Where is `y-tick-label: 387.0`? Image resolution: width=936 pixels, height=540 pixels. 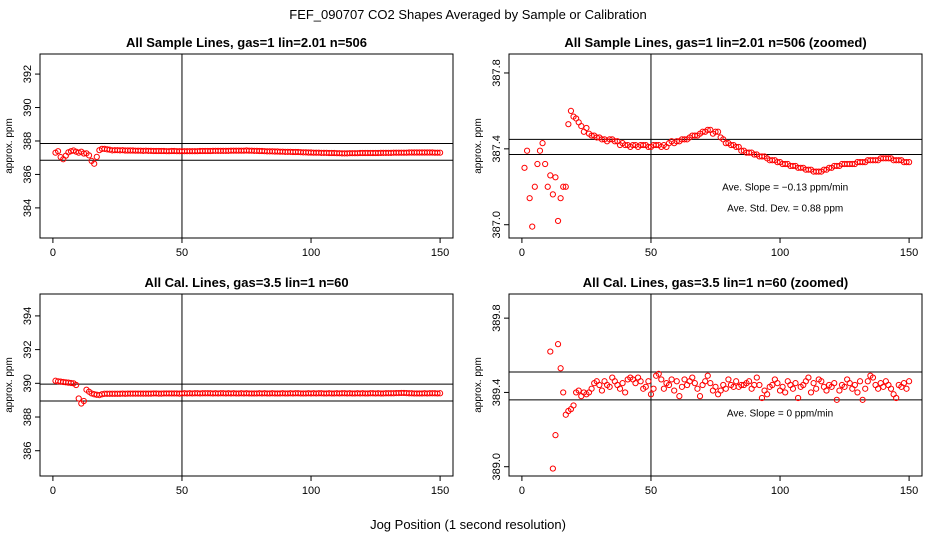 y-tick-label: 387.0 is located at coordinates (497, 225).